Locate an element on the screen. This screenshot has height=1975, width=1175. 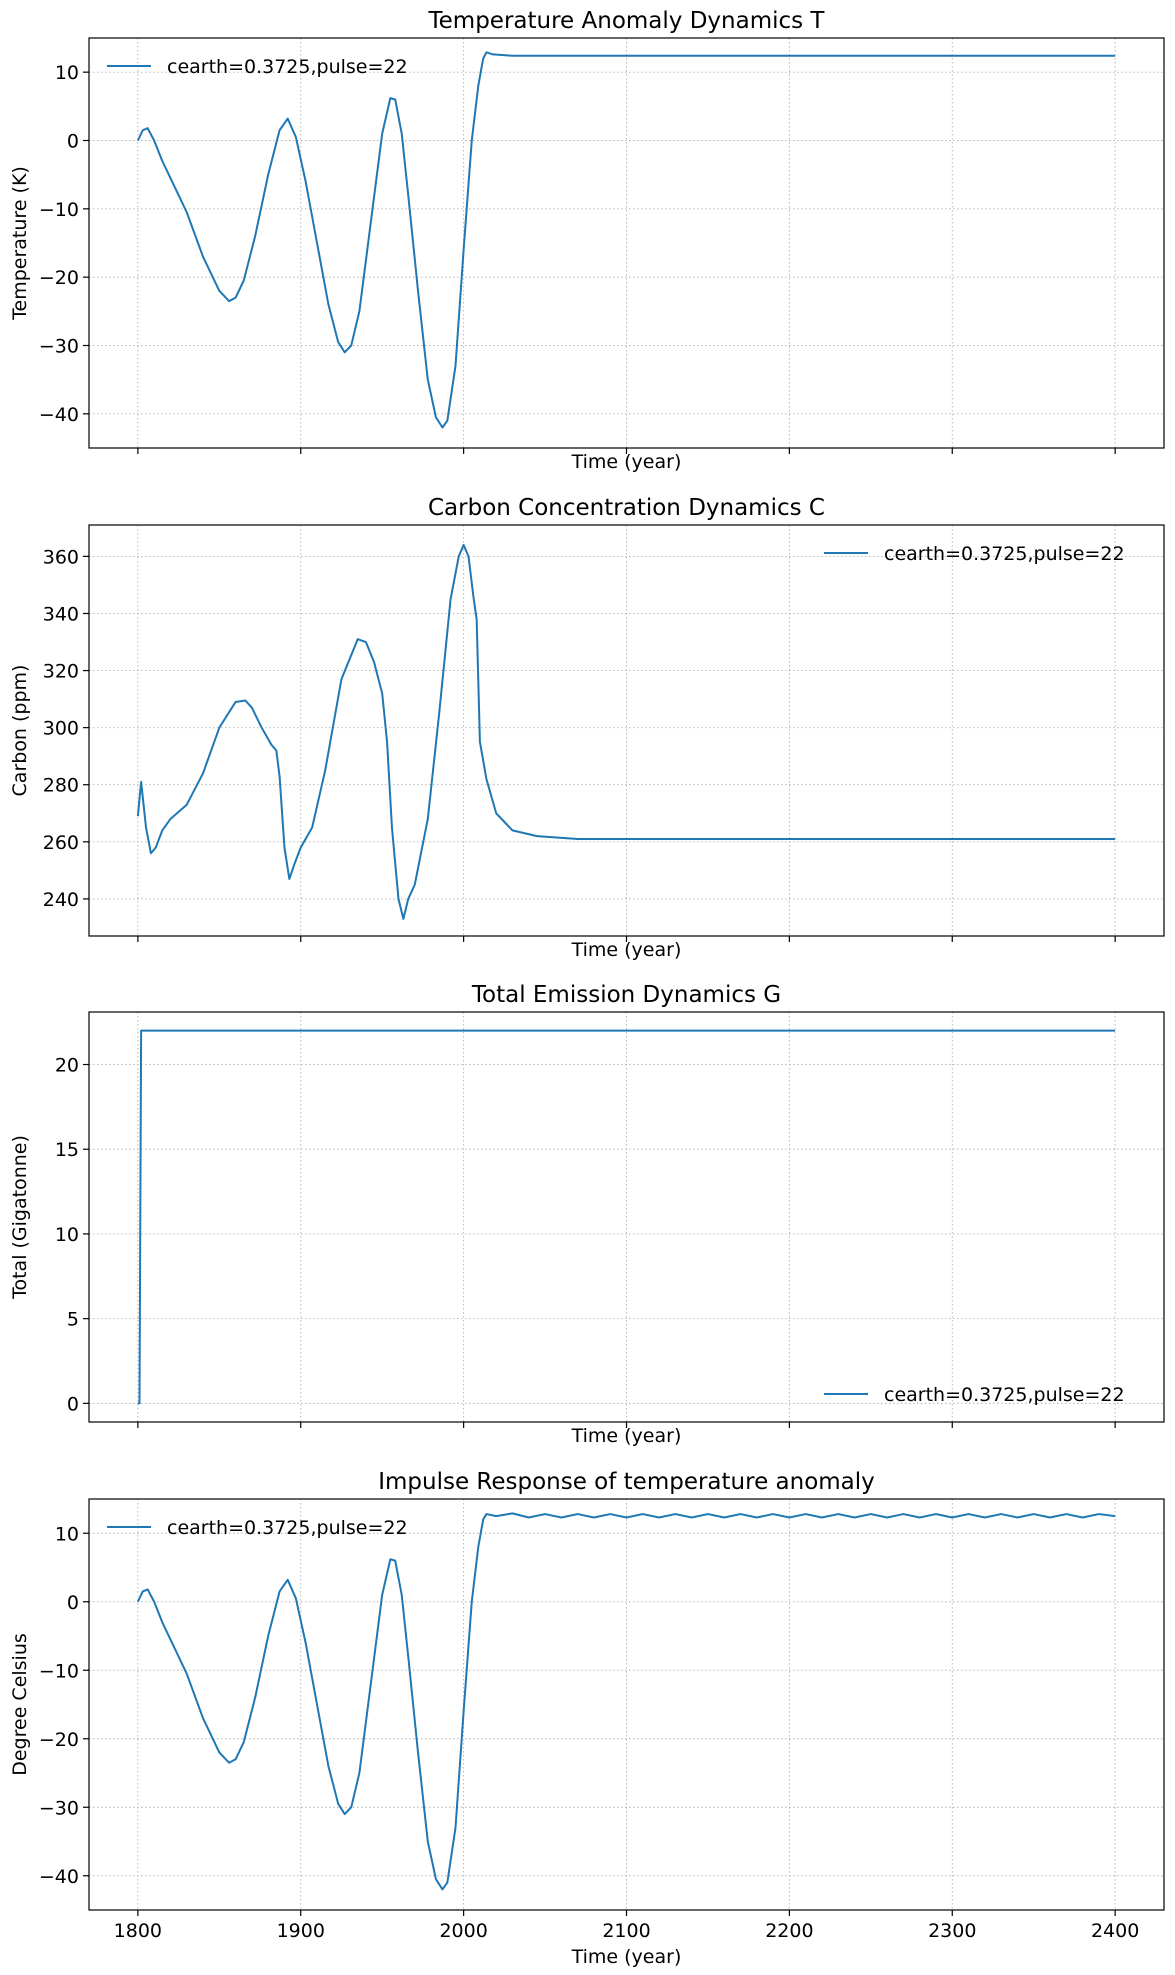
chart-title: Total Emission Dynamics G is located at coordinates (626, 995).